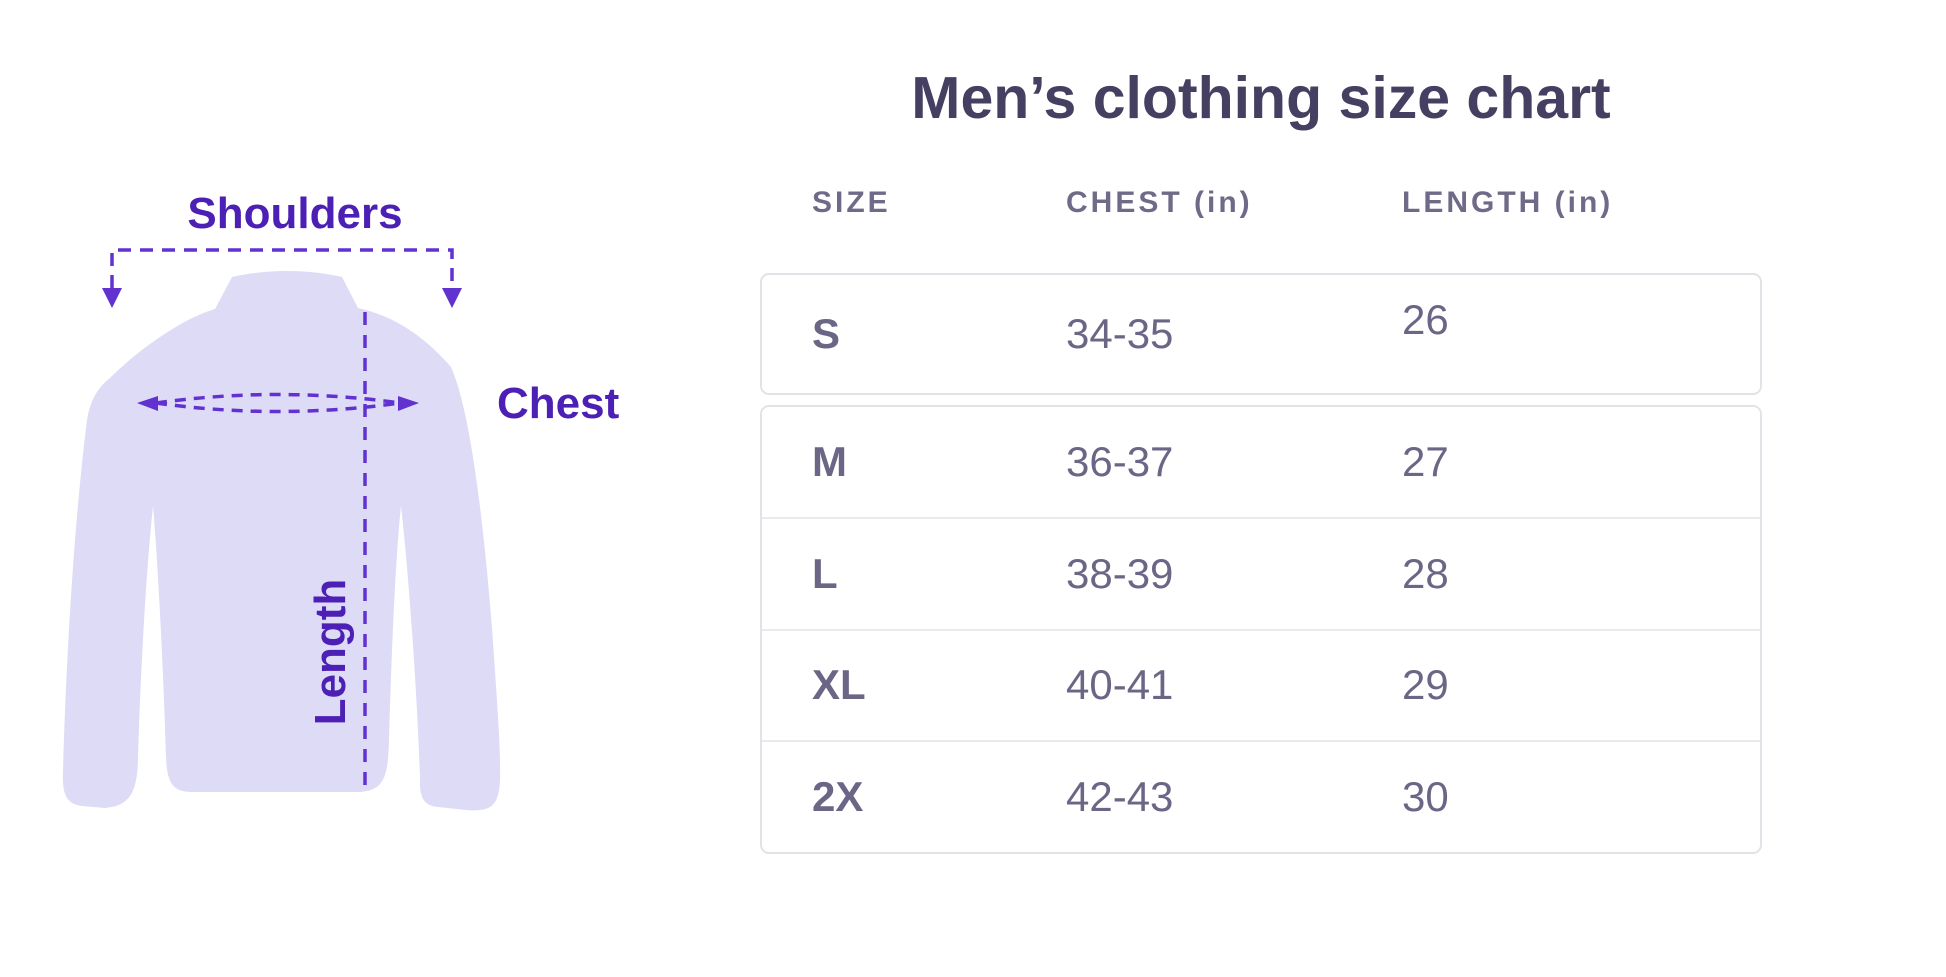 This screenshot has width=1946, height=977. I want to click on table-group-top: S 34-35 26, so click(1261, 334).